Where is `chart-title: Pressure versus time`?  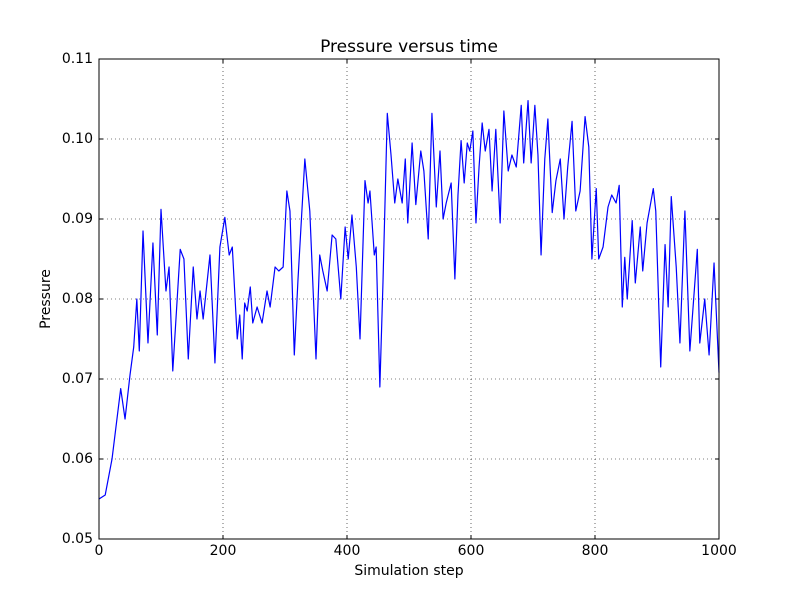
chart-title: Pressure versus time is located at coordinates (409, 47).